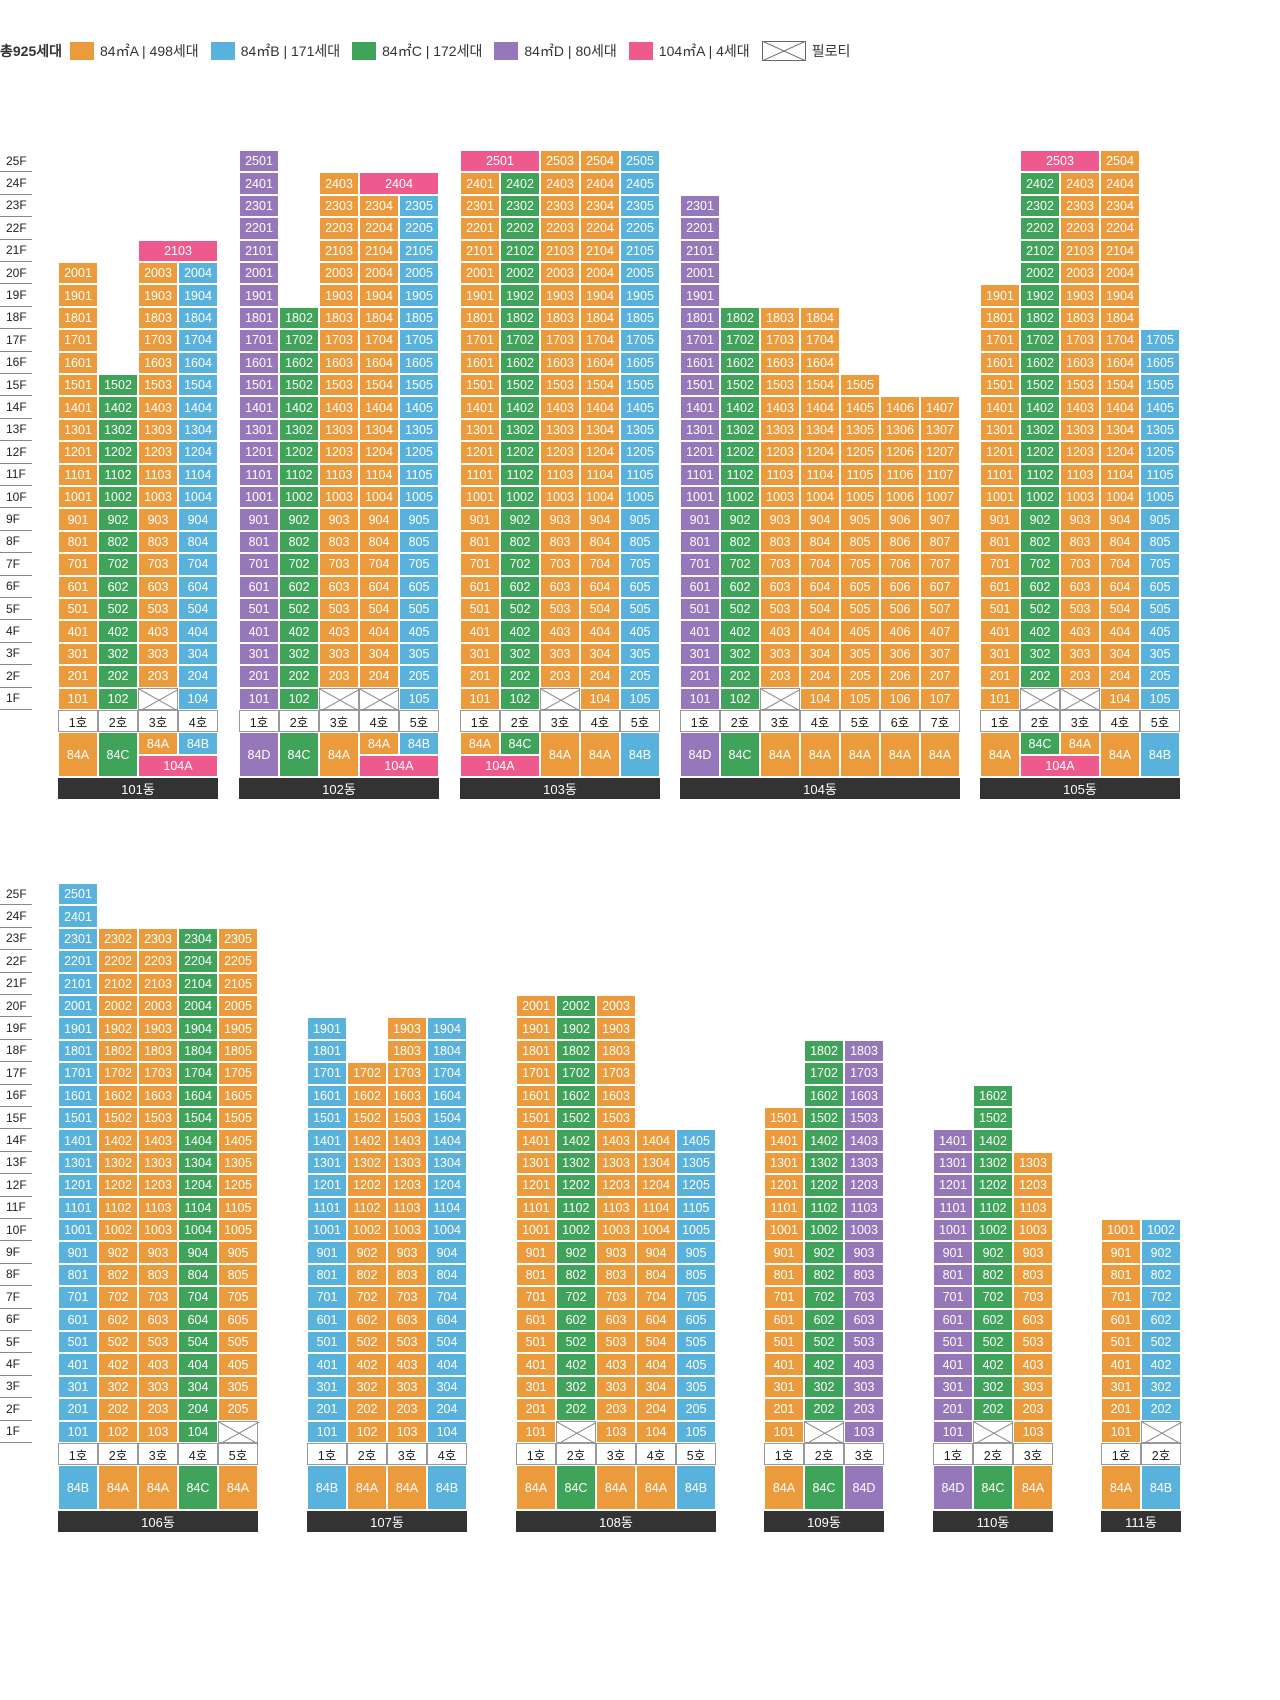 Image resolution: width=1280 pixels, height=1700 pixels. I want to click on unit-cell: 1101, so click(327, 1207).